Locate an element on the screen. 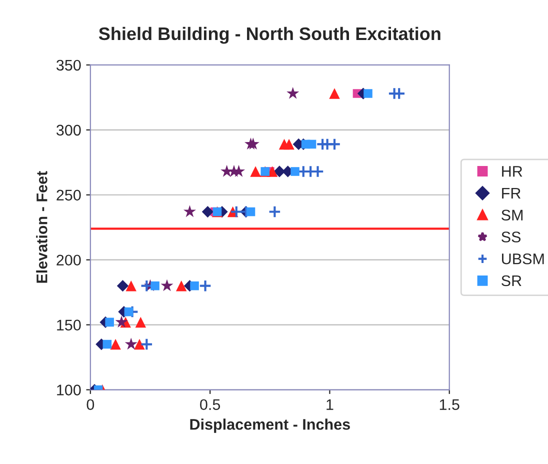 Image resolution: width=548 pixels, height=464 pixels. y-tick-label: 100 is located at coordinates (69, 390).